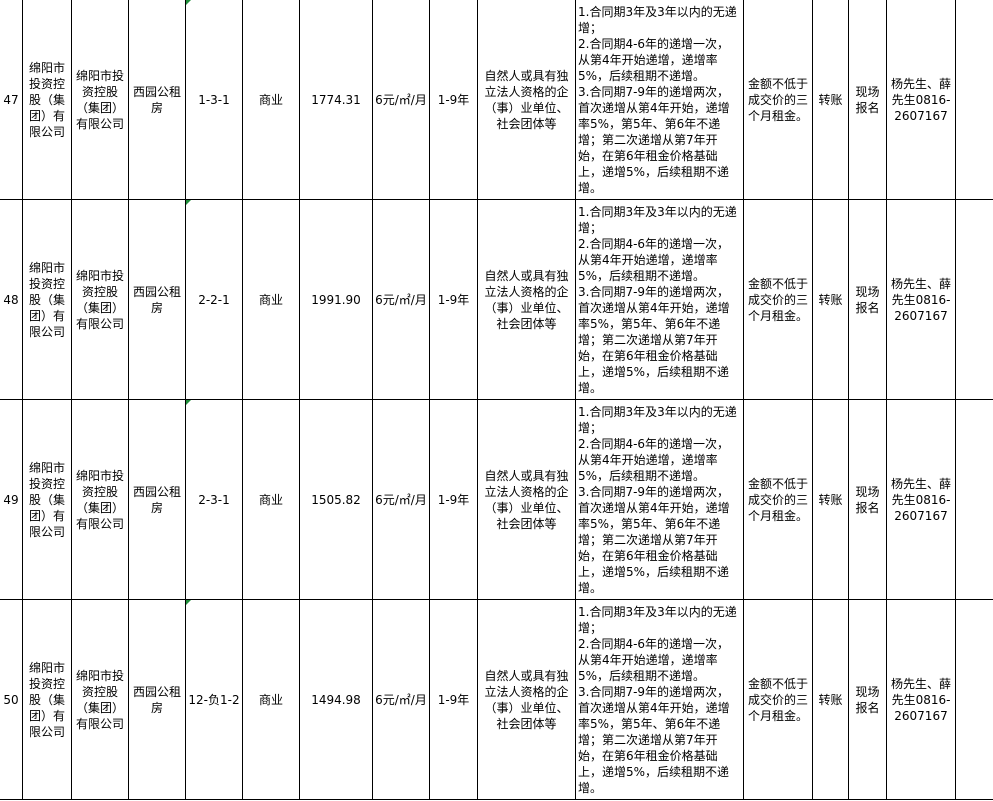 The height and width of the screenshot is (801, 993). What do you see at coordinates (11, 699) in the screenshot?
I see `row-number: 50` at bounding box center [11, 699].